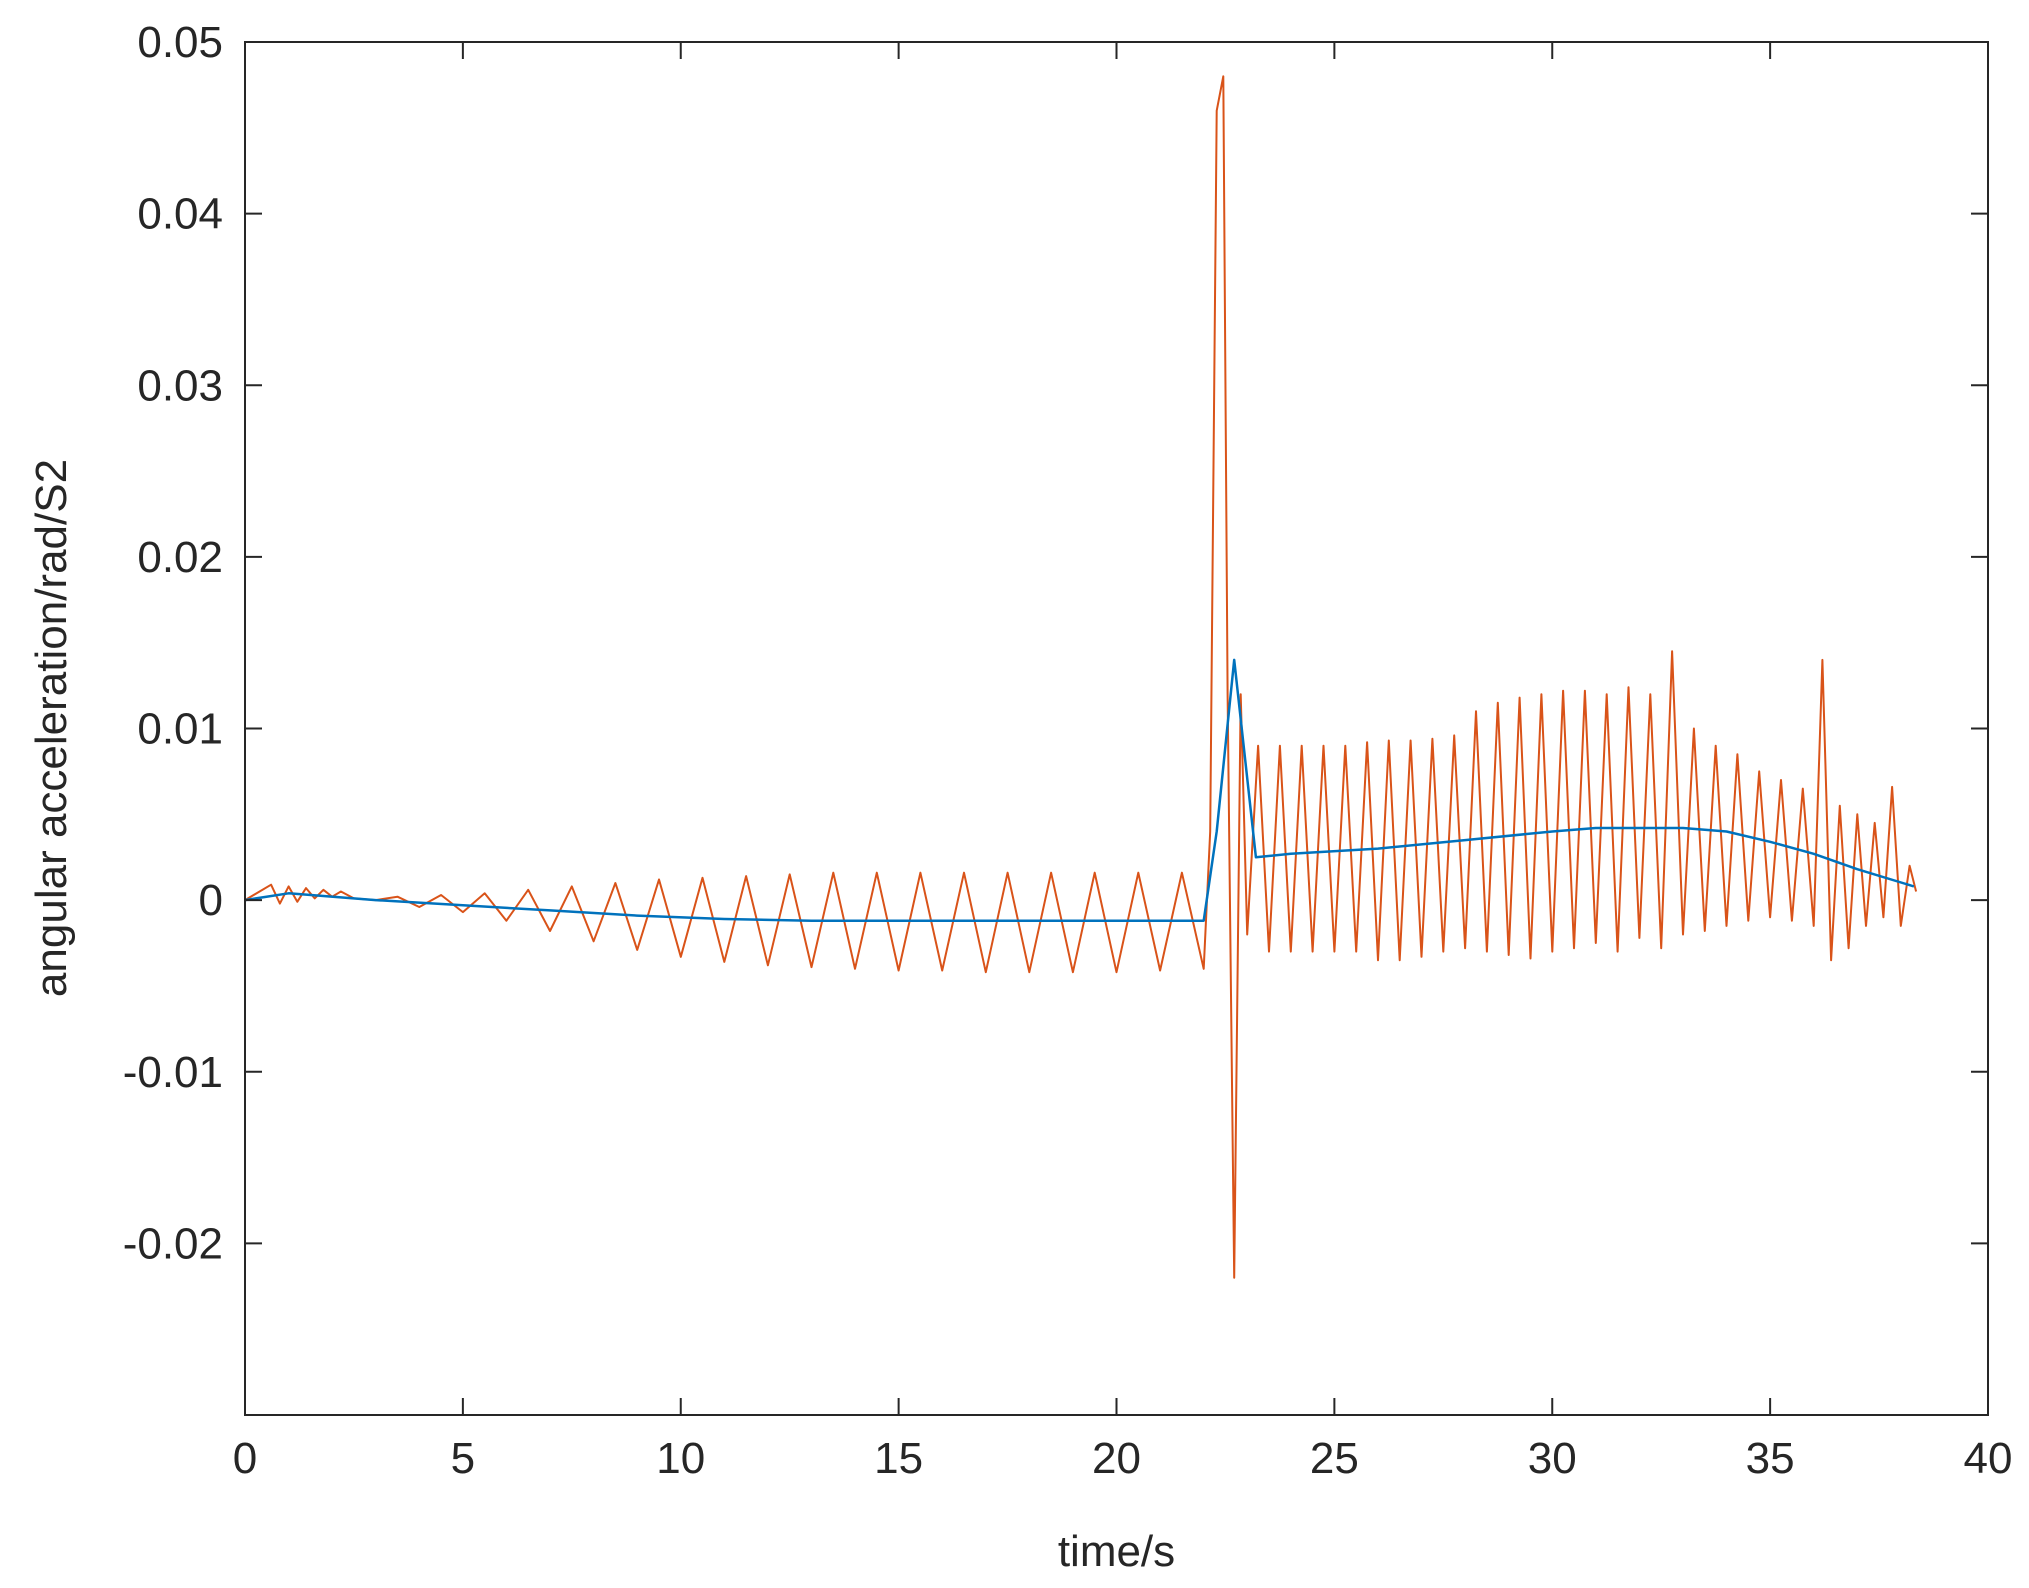  I want to click on y-tick-label: 0, so click(211, 900).